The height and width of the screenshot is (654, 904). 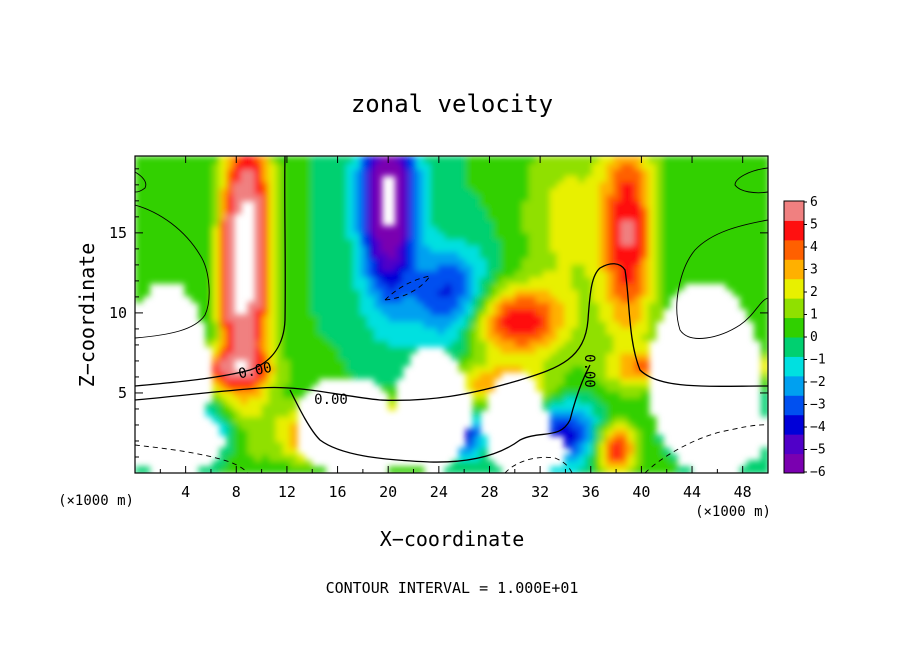 What do you see at coordinates (255, 371) in the screenshot?
I see `contour-label-1: 0.00` at bounding box center [255, 371].